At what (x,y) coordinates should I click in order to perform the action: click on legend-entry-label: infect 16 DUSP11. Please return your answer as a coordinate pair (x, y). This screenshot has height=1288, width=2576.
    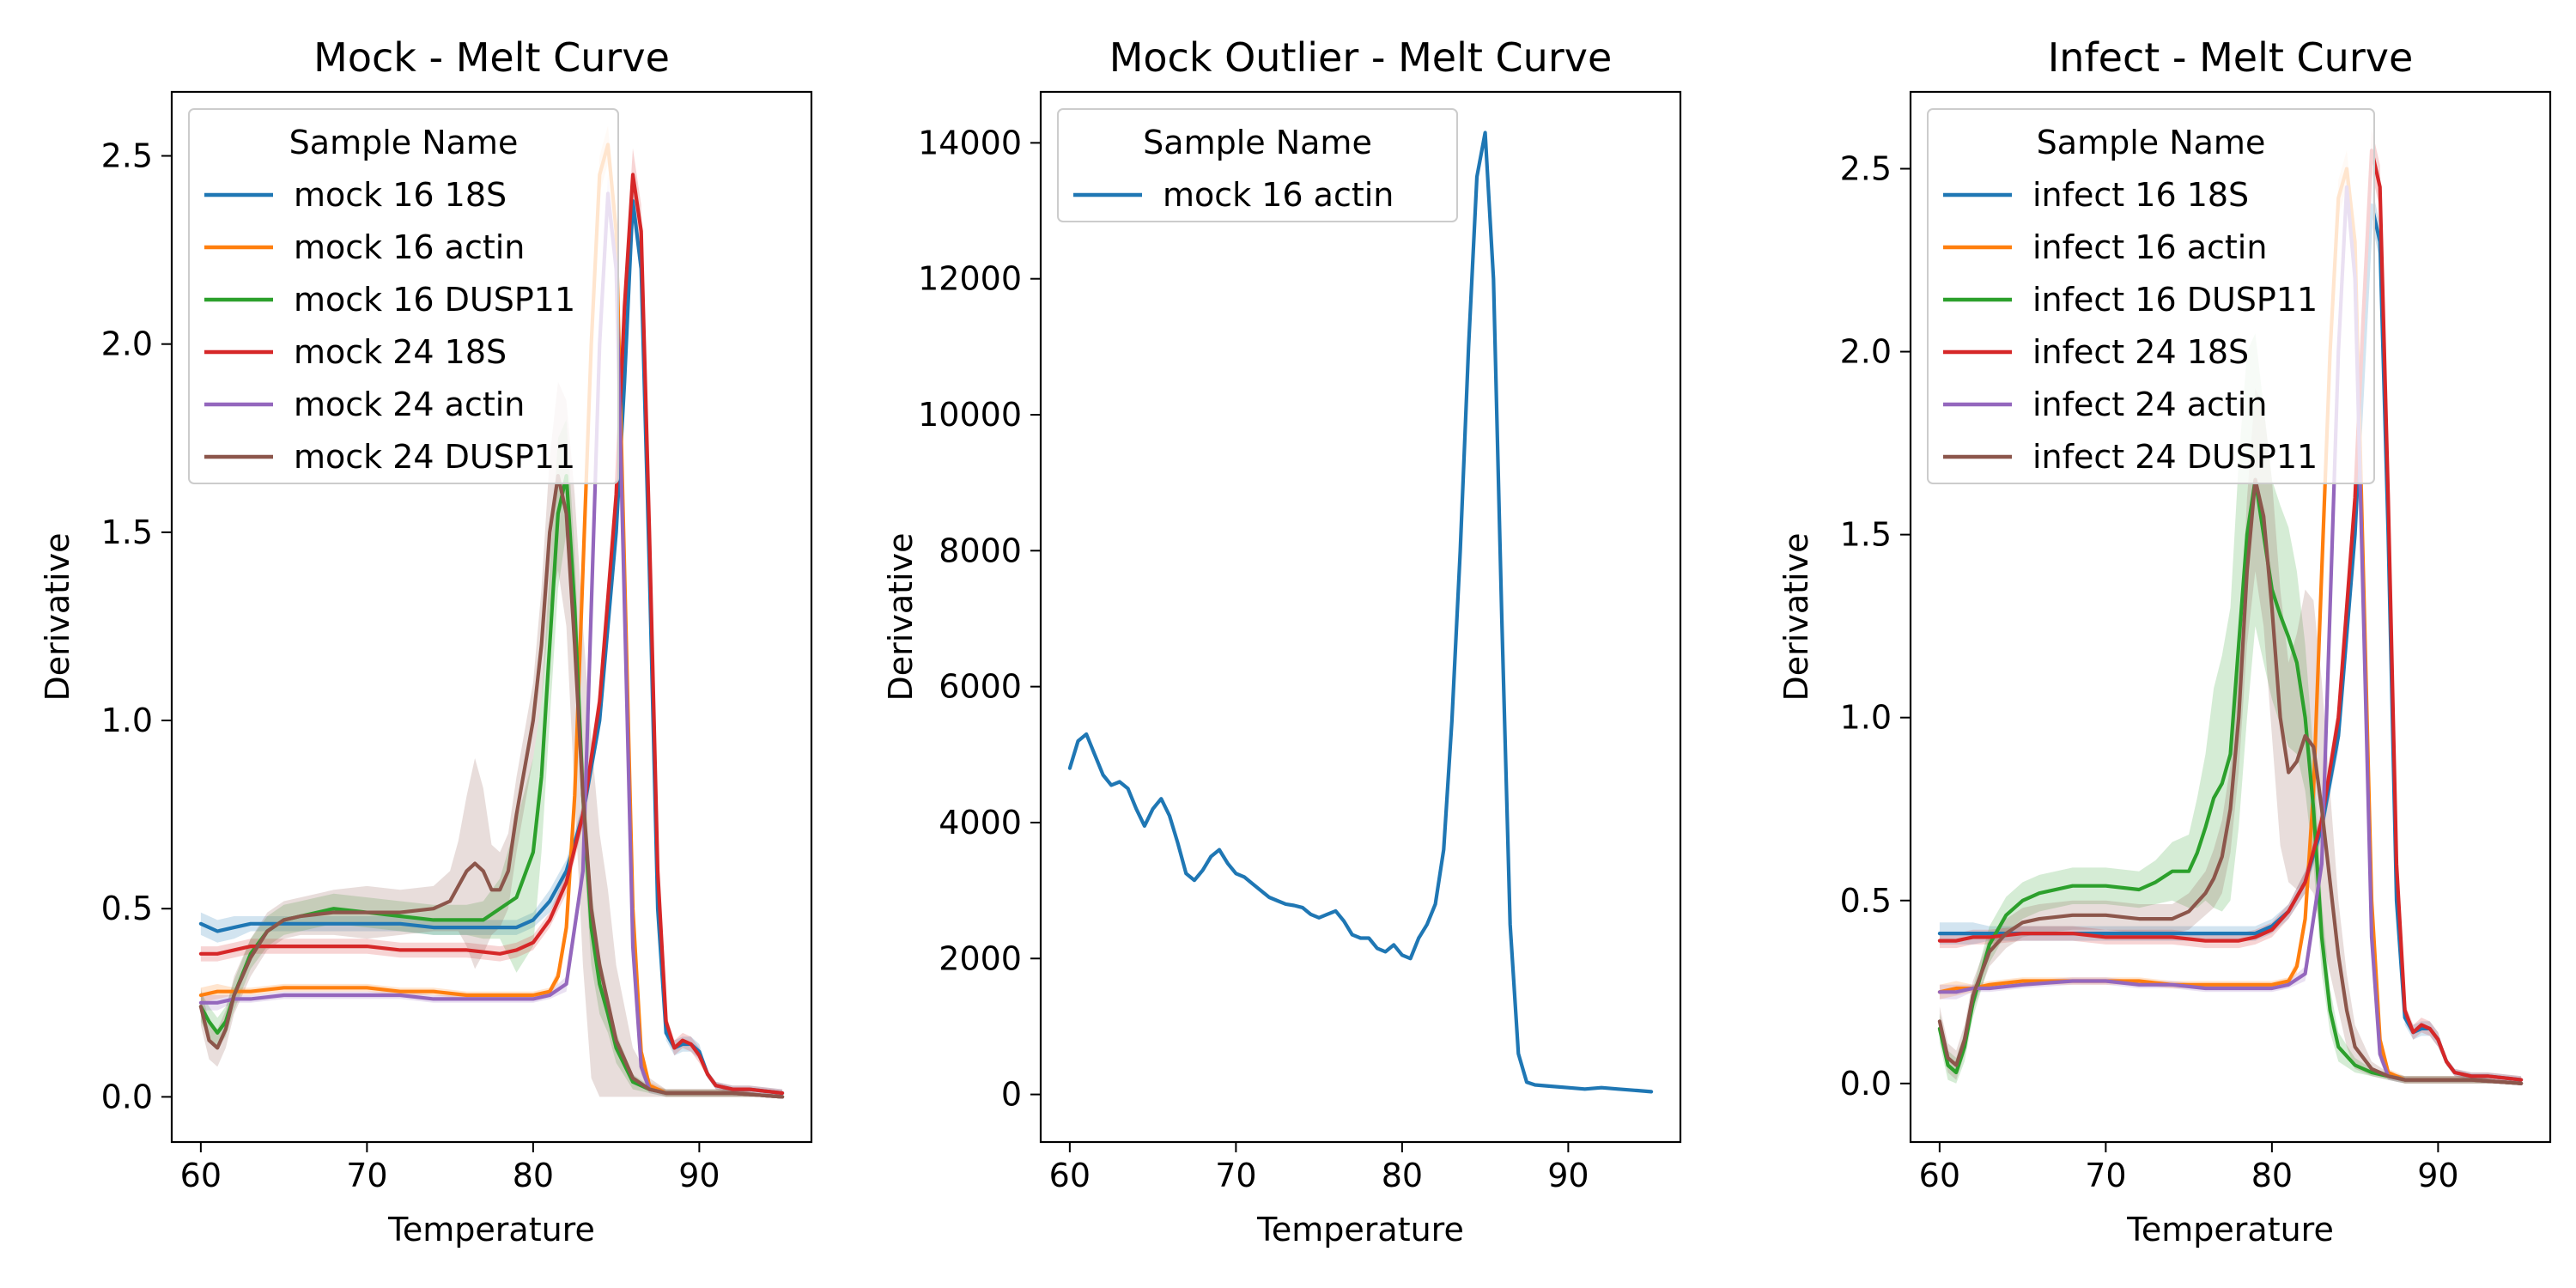
    Looking at the image, I should click on (2175, 300).